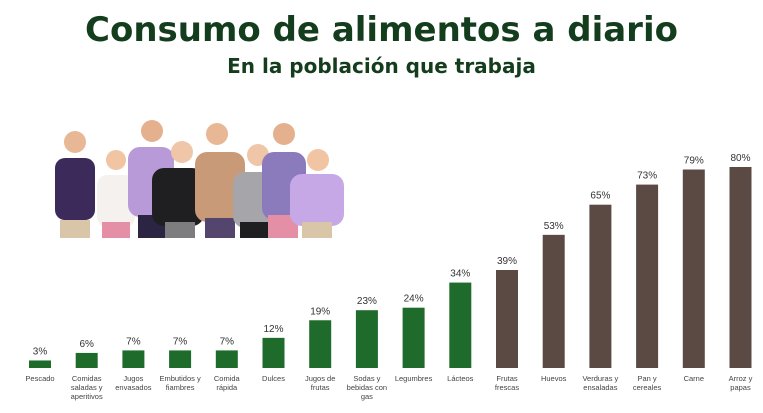 The height and width of the screenshot is (413, 763). I want to click on category-label: Carne, so click(694, 378).